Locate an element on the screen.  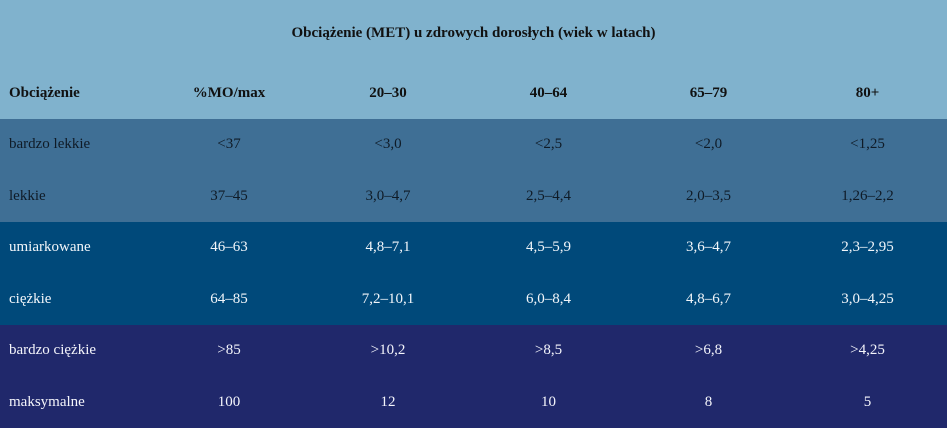
table-cell: 2,3–2,95 is located at coordinates (867, 247).